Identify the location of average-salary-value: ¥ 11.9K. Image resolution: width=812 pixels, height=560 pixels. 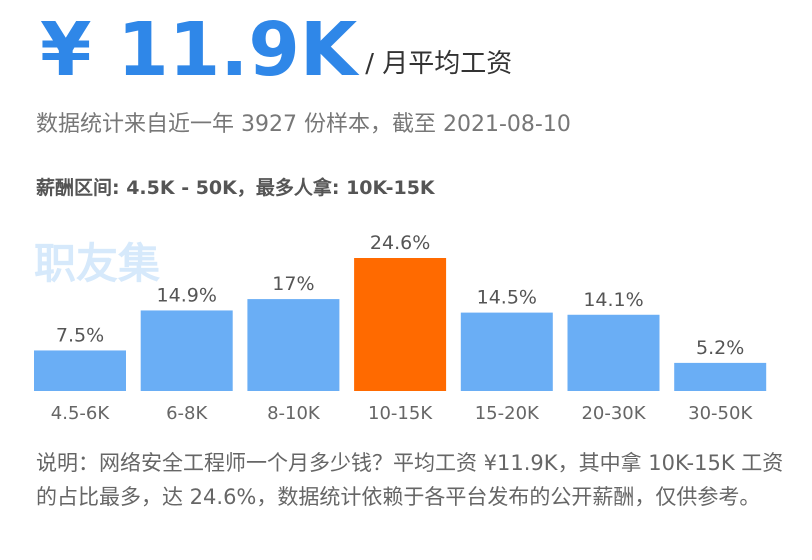
(199, 50).